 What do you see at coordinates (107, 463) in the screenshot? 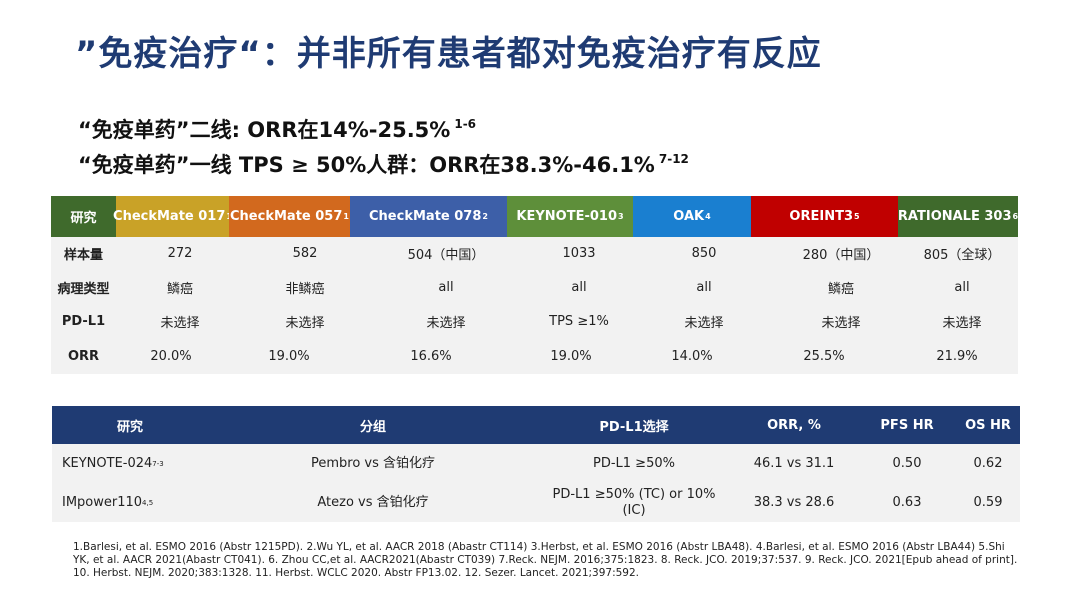
I see `study-name: KEYNOTE-024` at bounding box center [107, 463].